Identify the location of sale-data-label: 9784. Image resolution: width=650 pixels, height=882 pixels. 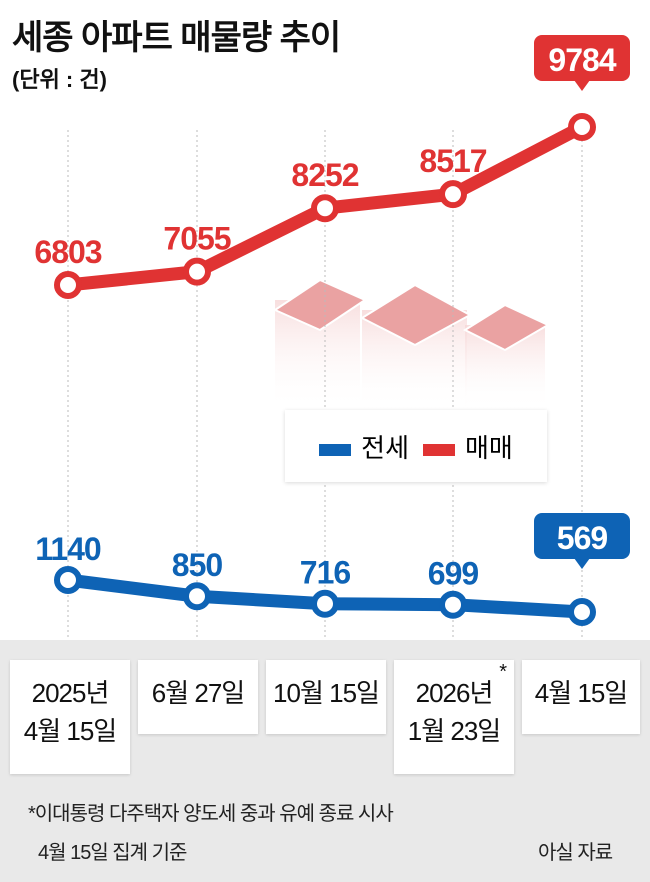
(582, 60).